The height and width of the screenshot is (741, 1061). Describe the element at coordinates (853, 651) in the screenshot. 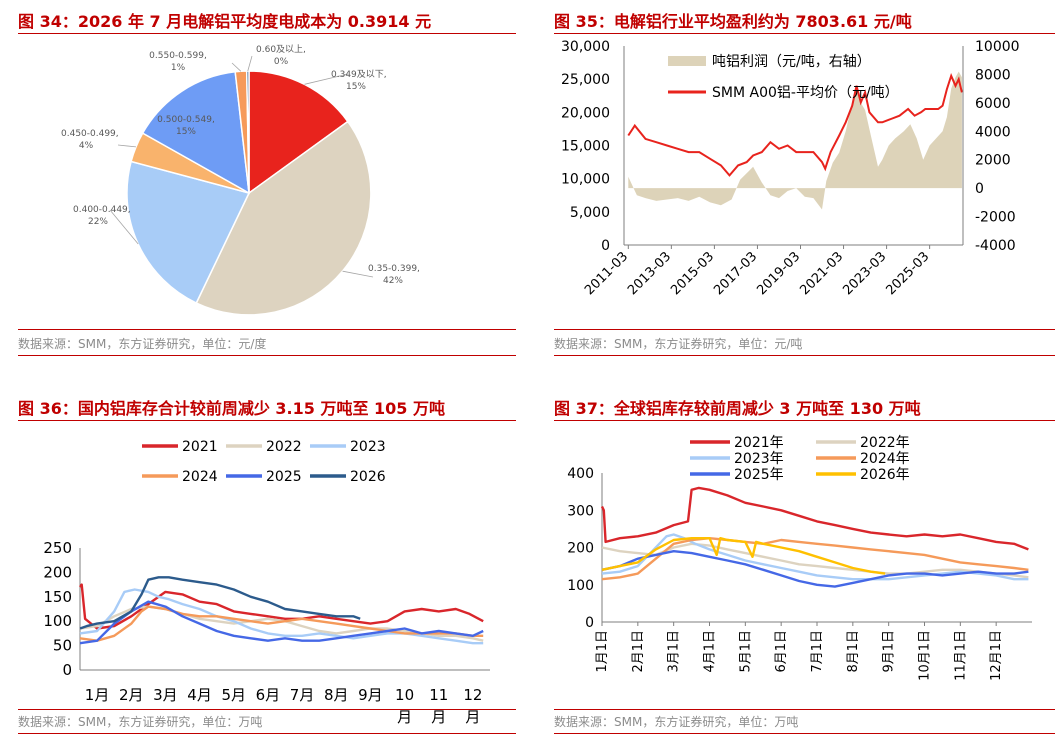

I see `x-tick-label: 8月1日` at that location.